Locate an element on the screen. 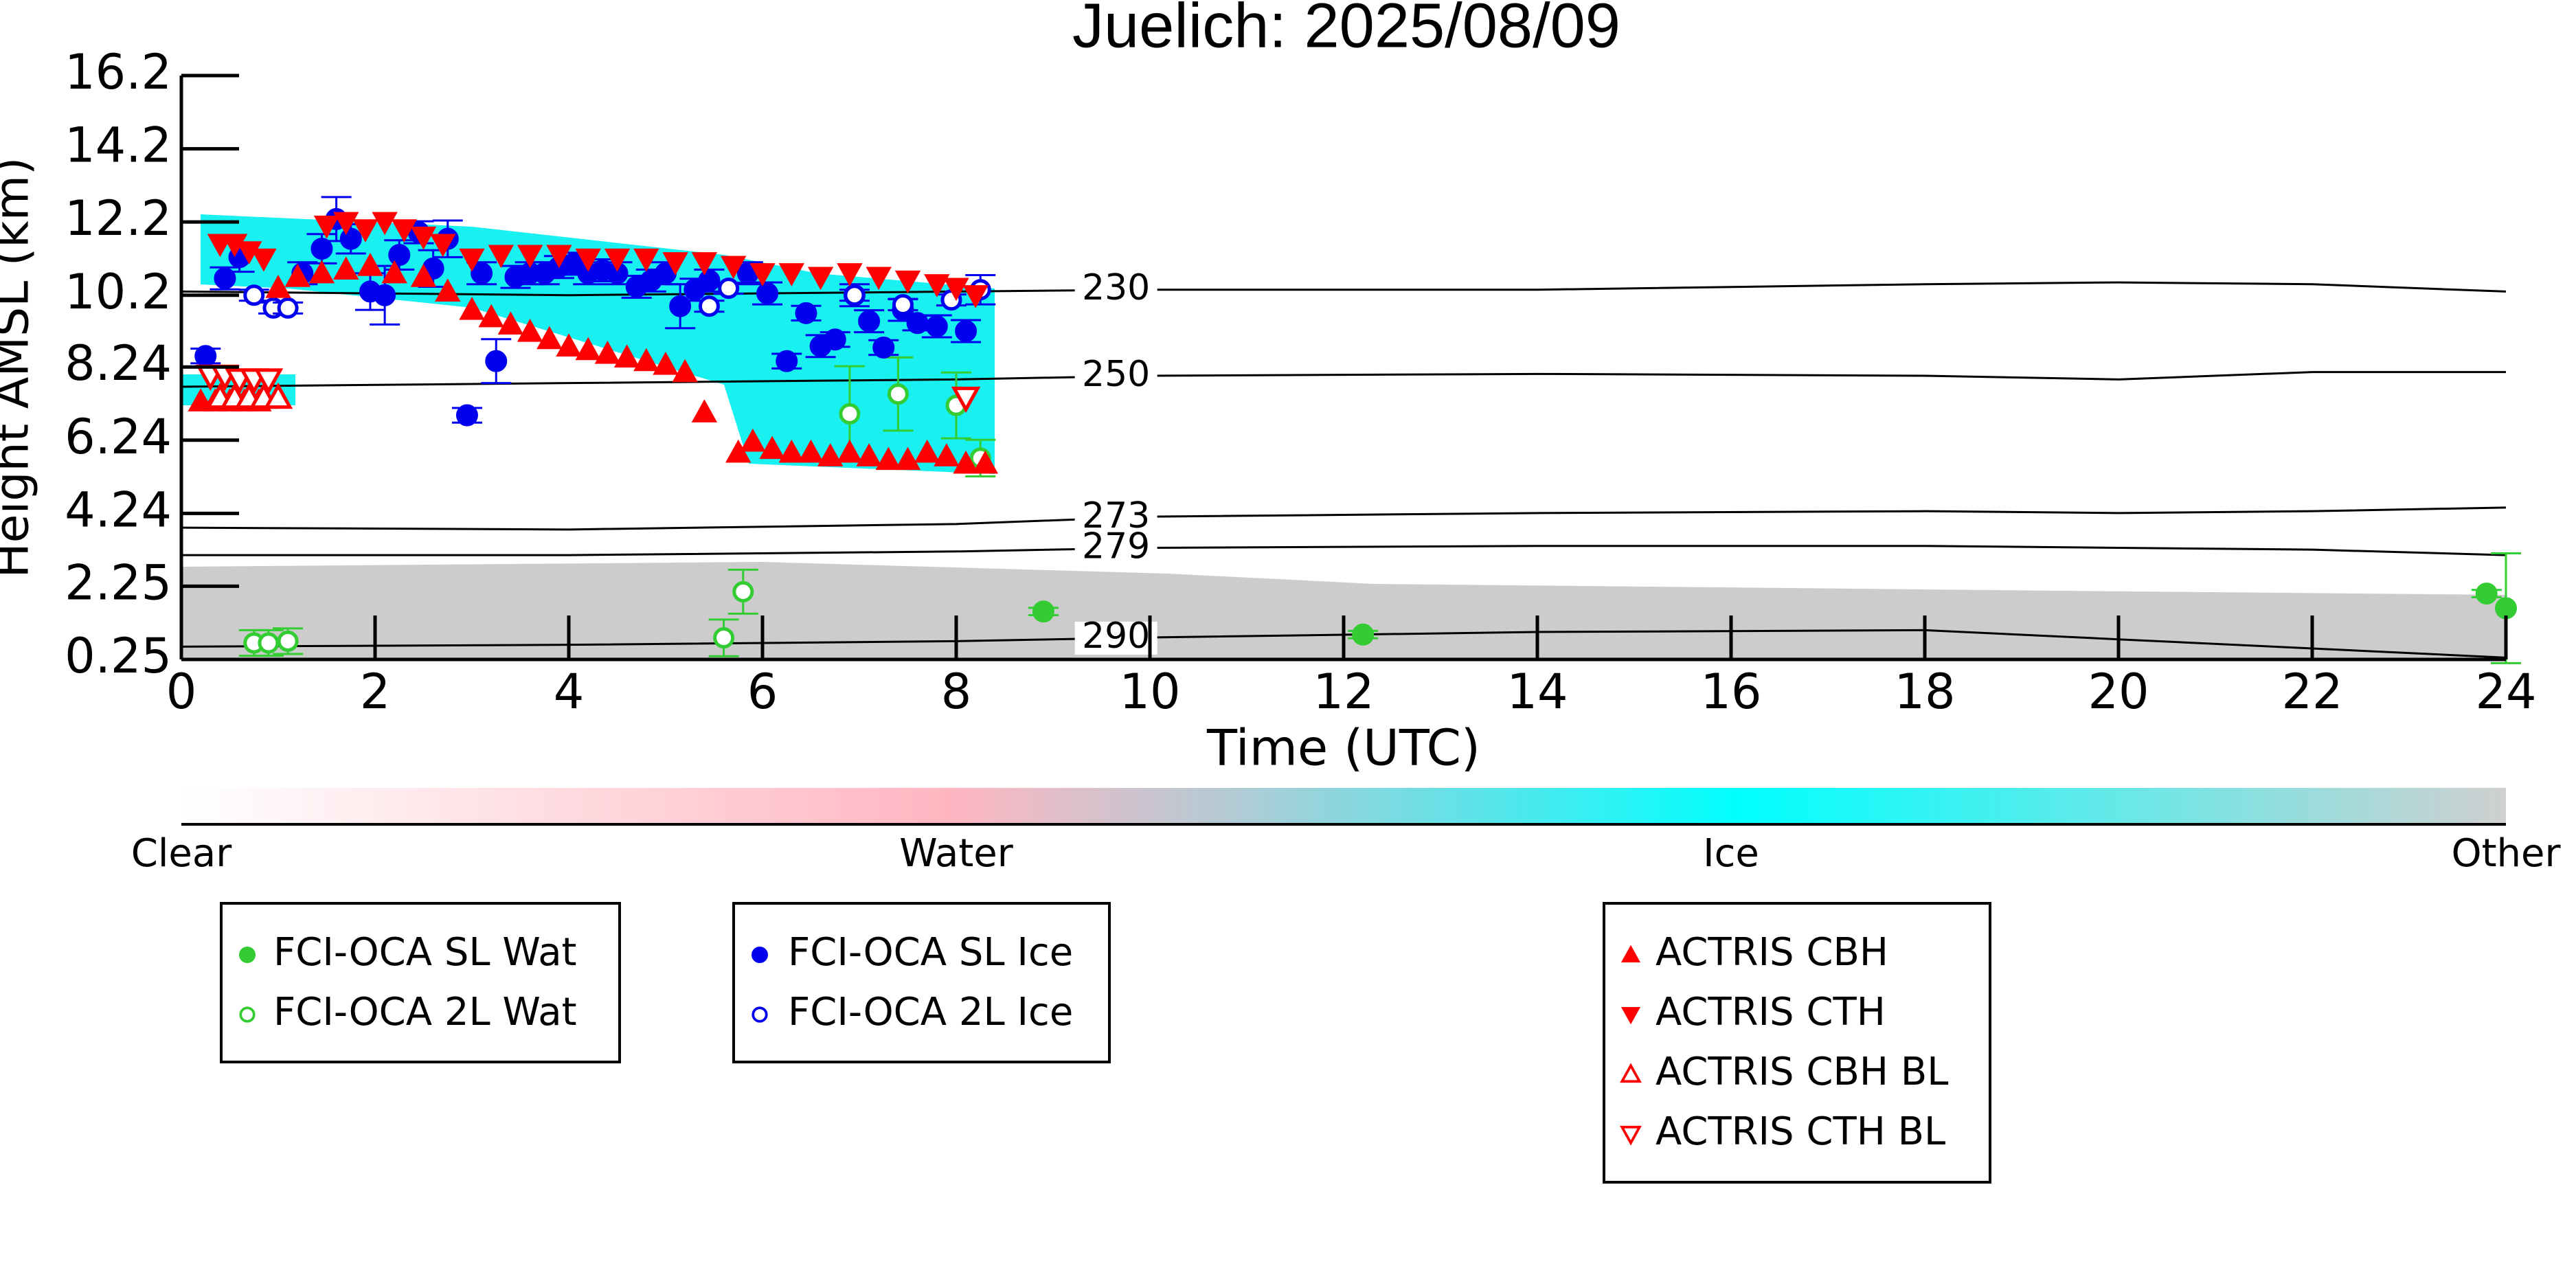 This screenshot has width=2576, height=1288. x-tick-label: 4 is located at coordinates (569, 692).